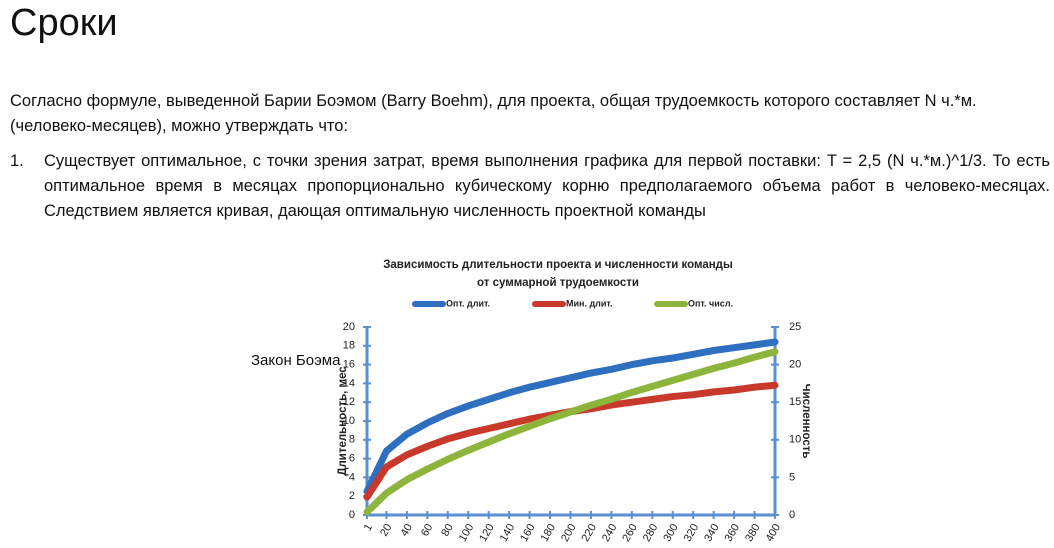 This screenshot has width=1054, height=548. What do you see at coordinates (792, 515) in the screenshot?
I see `y2-tick-label: 0` at bounding box center [792, 515].